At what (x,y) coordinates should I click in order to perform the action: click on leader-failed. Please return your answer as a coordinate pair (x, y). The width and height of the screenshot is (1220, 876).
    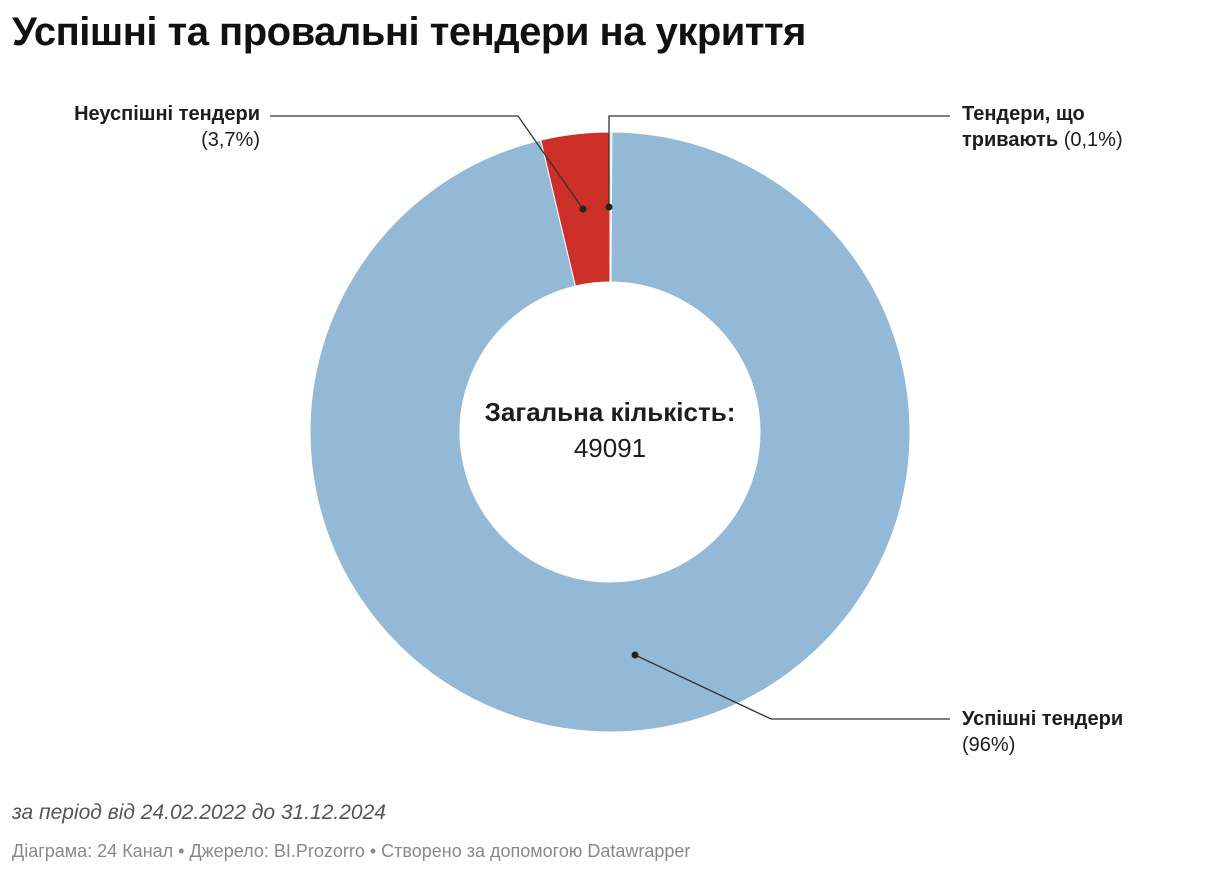
    Looking at the image, I should click on (427, 162).